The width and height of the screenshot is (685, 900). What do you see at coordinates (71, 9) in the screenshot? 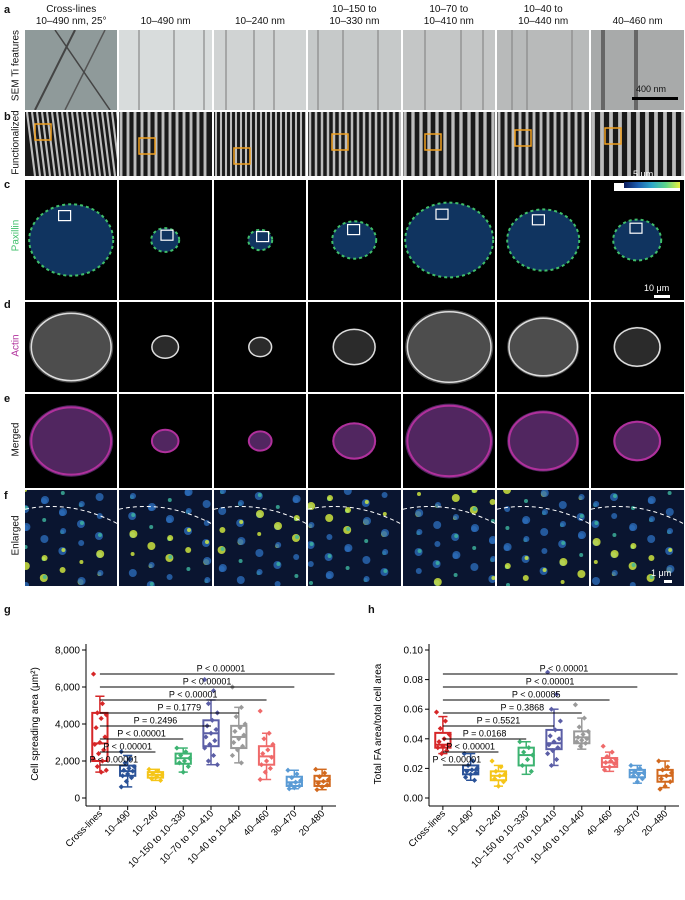
I see `column-header-line: Cross-lines` at bounding box center [71, 9].